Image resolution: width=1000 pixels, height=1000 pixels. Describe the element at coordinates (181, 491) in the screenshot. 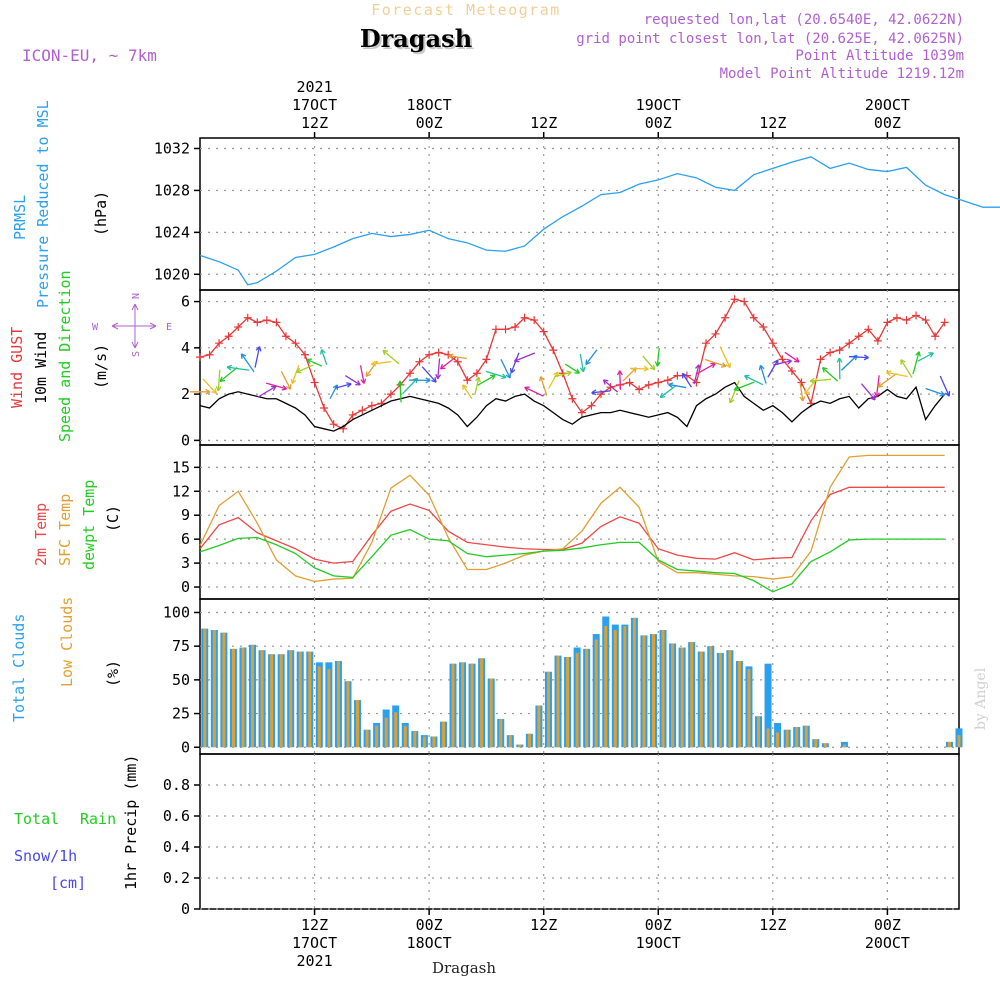

I see `y-tick-label: 12` at that location.